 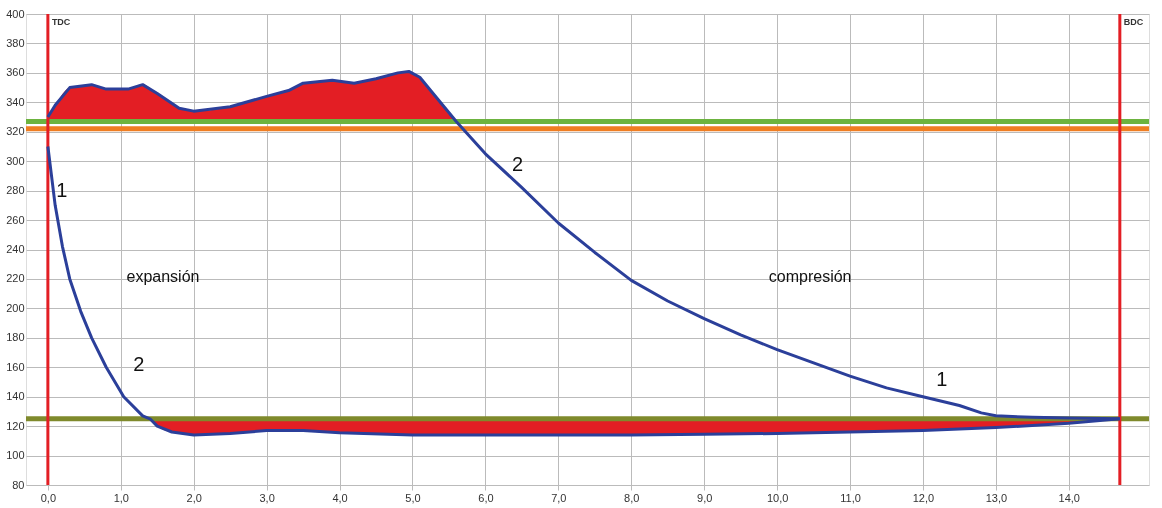 I want to click on x-tick-label: 0,0, so click(x=48, y=497).